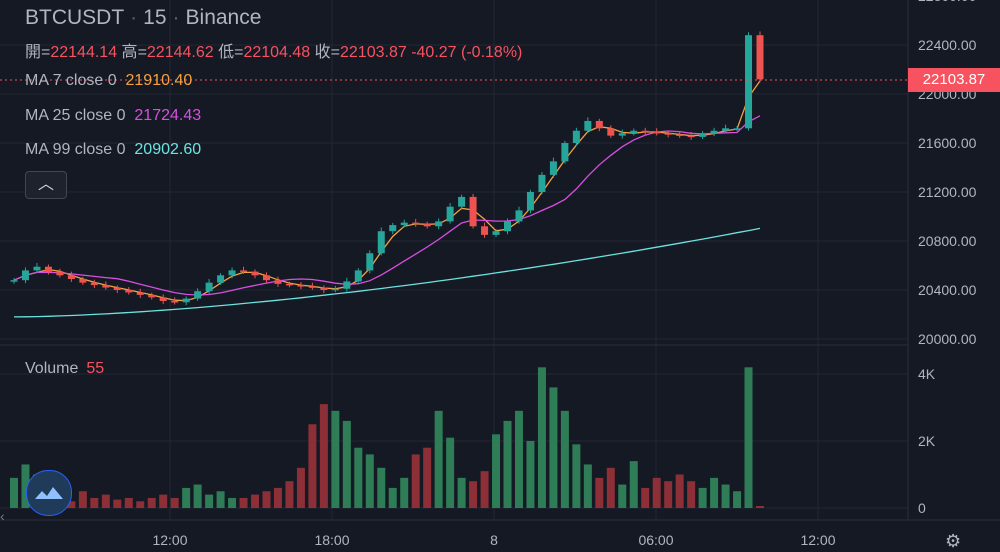 This screenshot has width=1000, height=552. I want to click on volume-legend: Volume 55, so click(64, 369).